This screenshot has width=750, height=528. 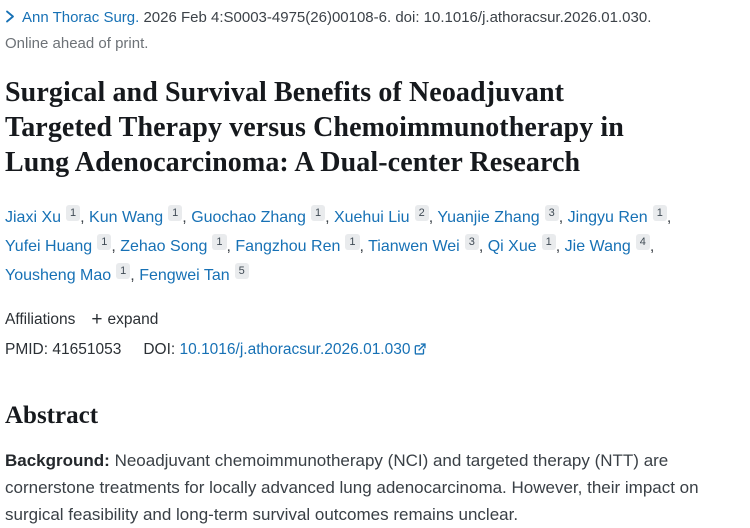 What do you see at coordinates (607, 217) in the screenshot?
I see `author-link: Jingyu Ren` at bounding box center [607, 217].